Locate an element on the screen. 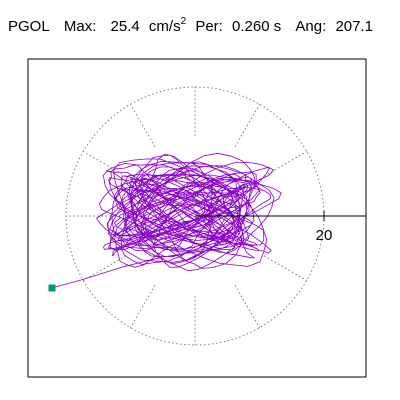 Image resolution: width=400 pixels, height=400 pixels. range-label: 20 is located at coordinates (324, 235).